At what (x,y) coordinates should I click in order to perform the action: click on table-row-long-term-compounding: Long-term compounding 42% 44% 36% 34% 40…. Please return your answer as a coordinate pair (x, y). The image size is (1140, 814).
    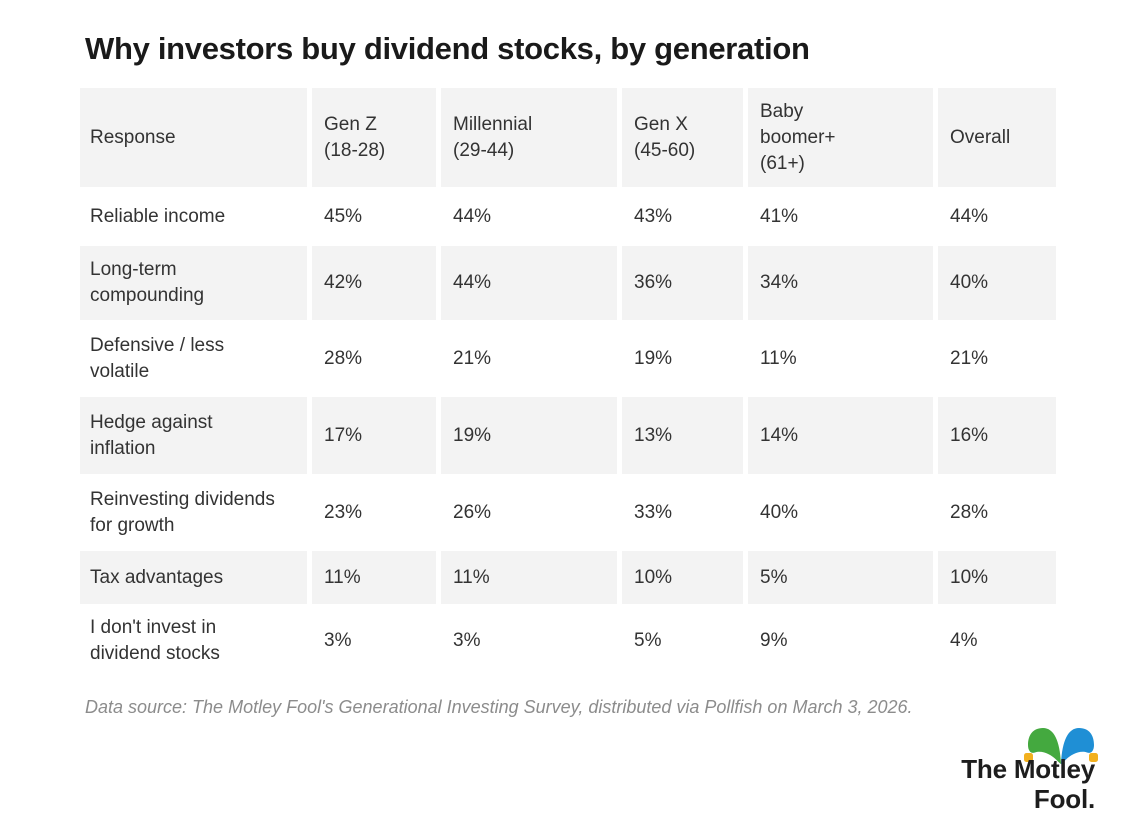
    Looking at the image, I should click on (568, 283).